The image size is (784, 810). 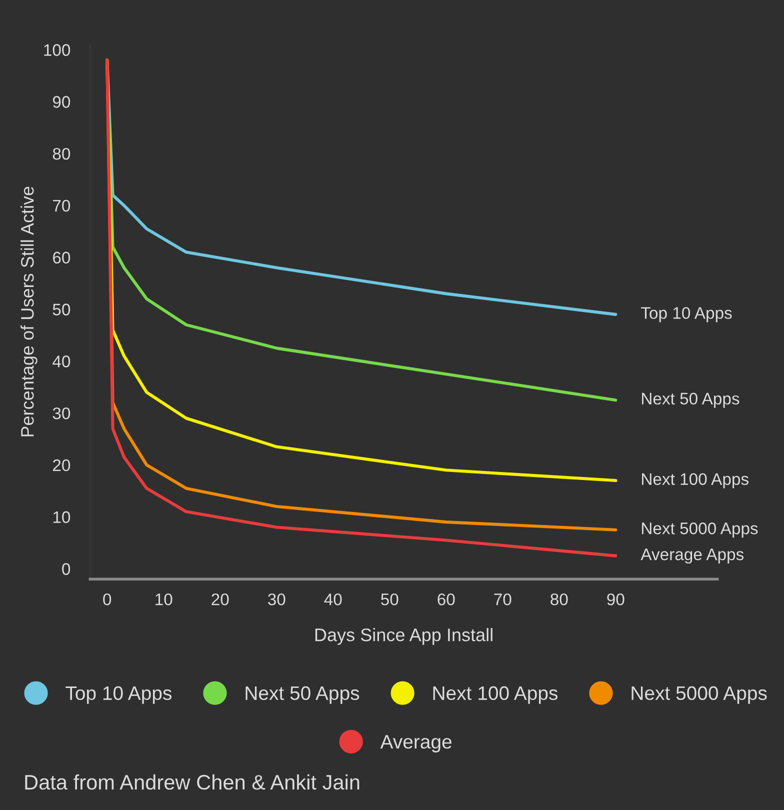 What do you see at coordinates (303, 695) in the screenshot?
I see `legend-label: Next 50 Apps` at bounding box center [303, 695].